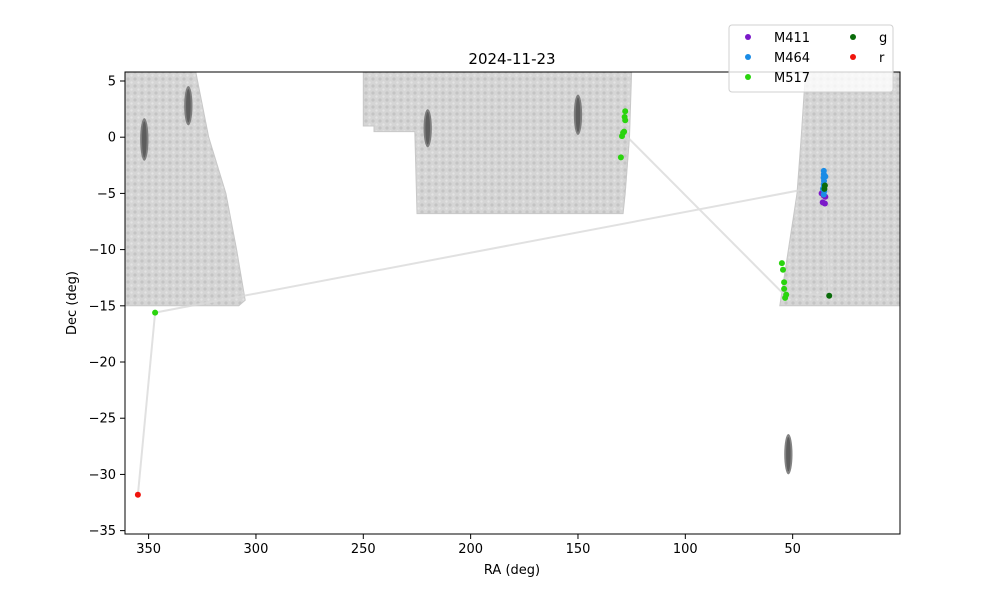 Image resolution: width=1000 pixels, height=604 pixels. Describe the element at coordinates (72, 303) in the screenshot. I see `y-axis-label: Dec (deg)` at that location.